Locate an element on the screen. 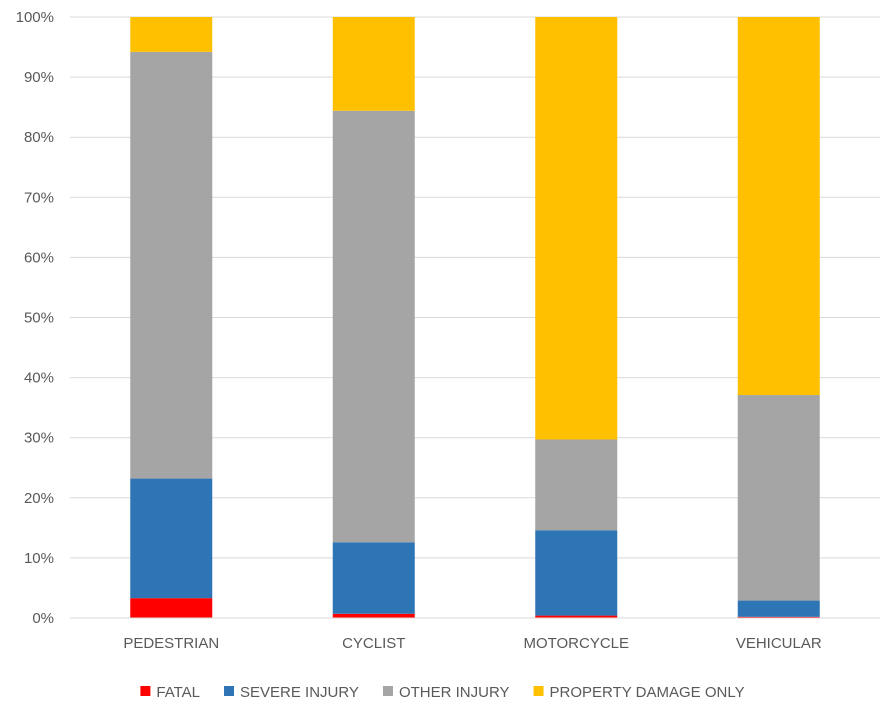 The image size is (885, 706). y-tick-label: 0% is located at coordinates (43, 618).